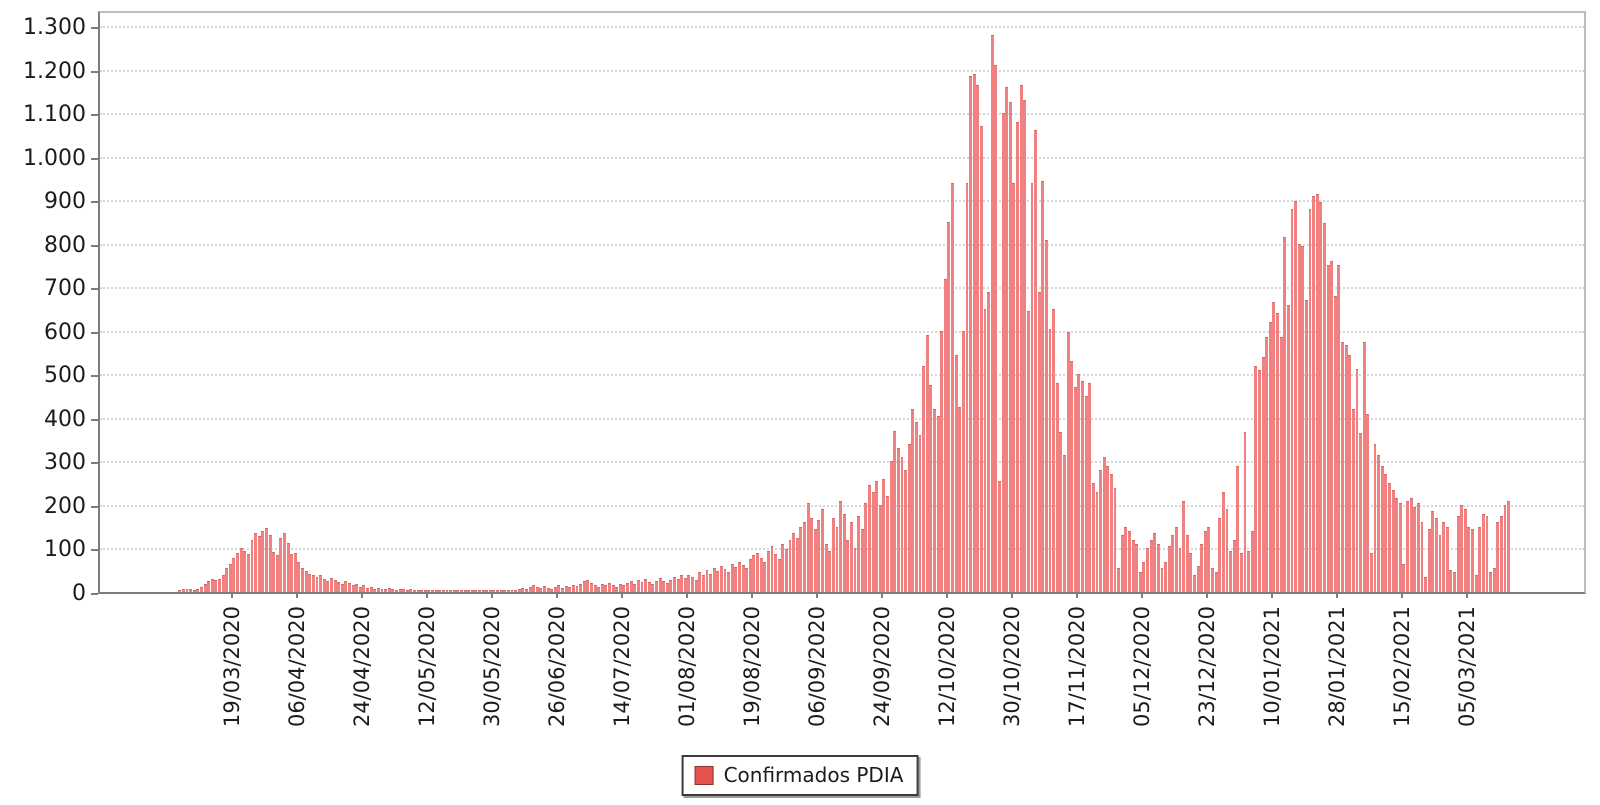  What do you see at coordinates (881, 667) in the screenshot?
I see `x-axis-label: 24/09/2020` at bounding box center [881, 667].